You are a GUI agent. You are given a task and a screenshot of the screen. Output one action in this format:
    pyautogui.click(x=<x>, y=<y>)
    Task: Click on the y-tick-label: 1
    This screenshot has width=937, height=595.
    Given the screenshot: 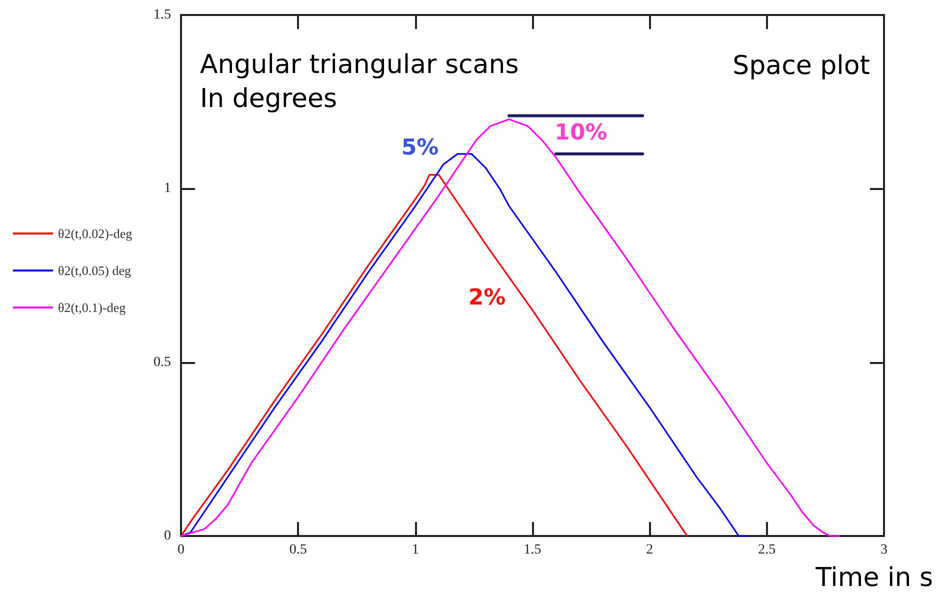 What is the action you would take?
    pyautogui.click(x=167, y=188)
    